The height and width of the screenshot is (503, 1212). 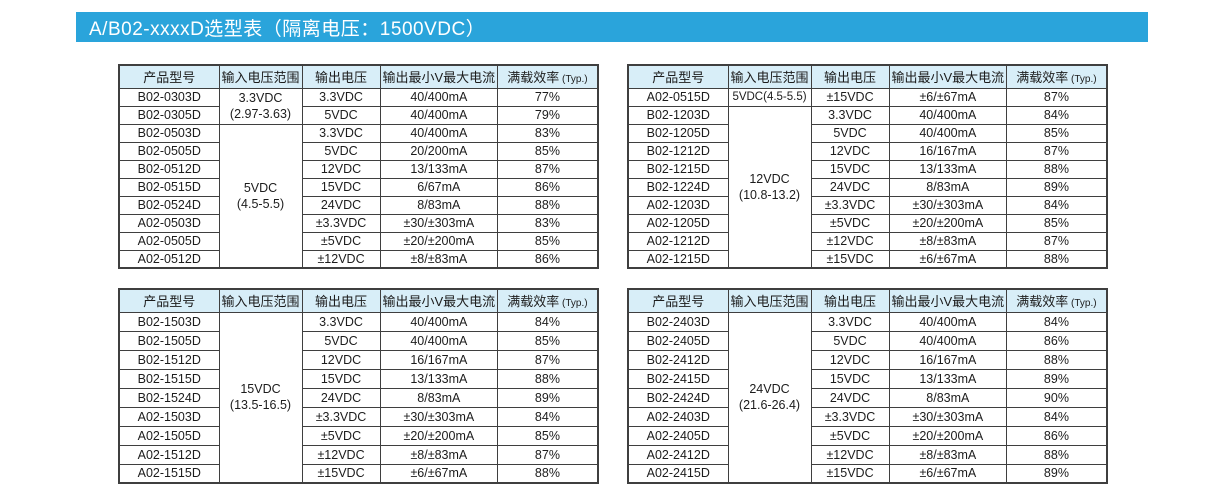 What do you see at coordinates (678, 378) in the screenshot?
I see `product-model-cell: B02-2415D` at bounding box center [678, 378].